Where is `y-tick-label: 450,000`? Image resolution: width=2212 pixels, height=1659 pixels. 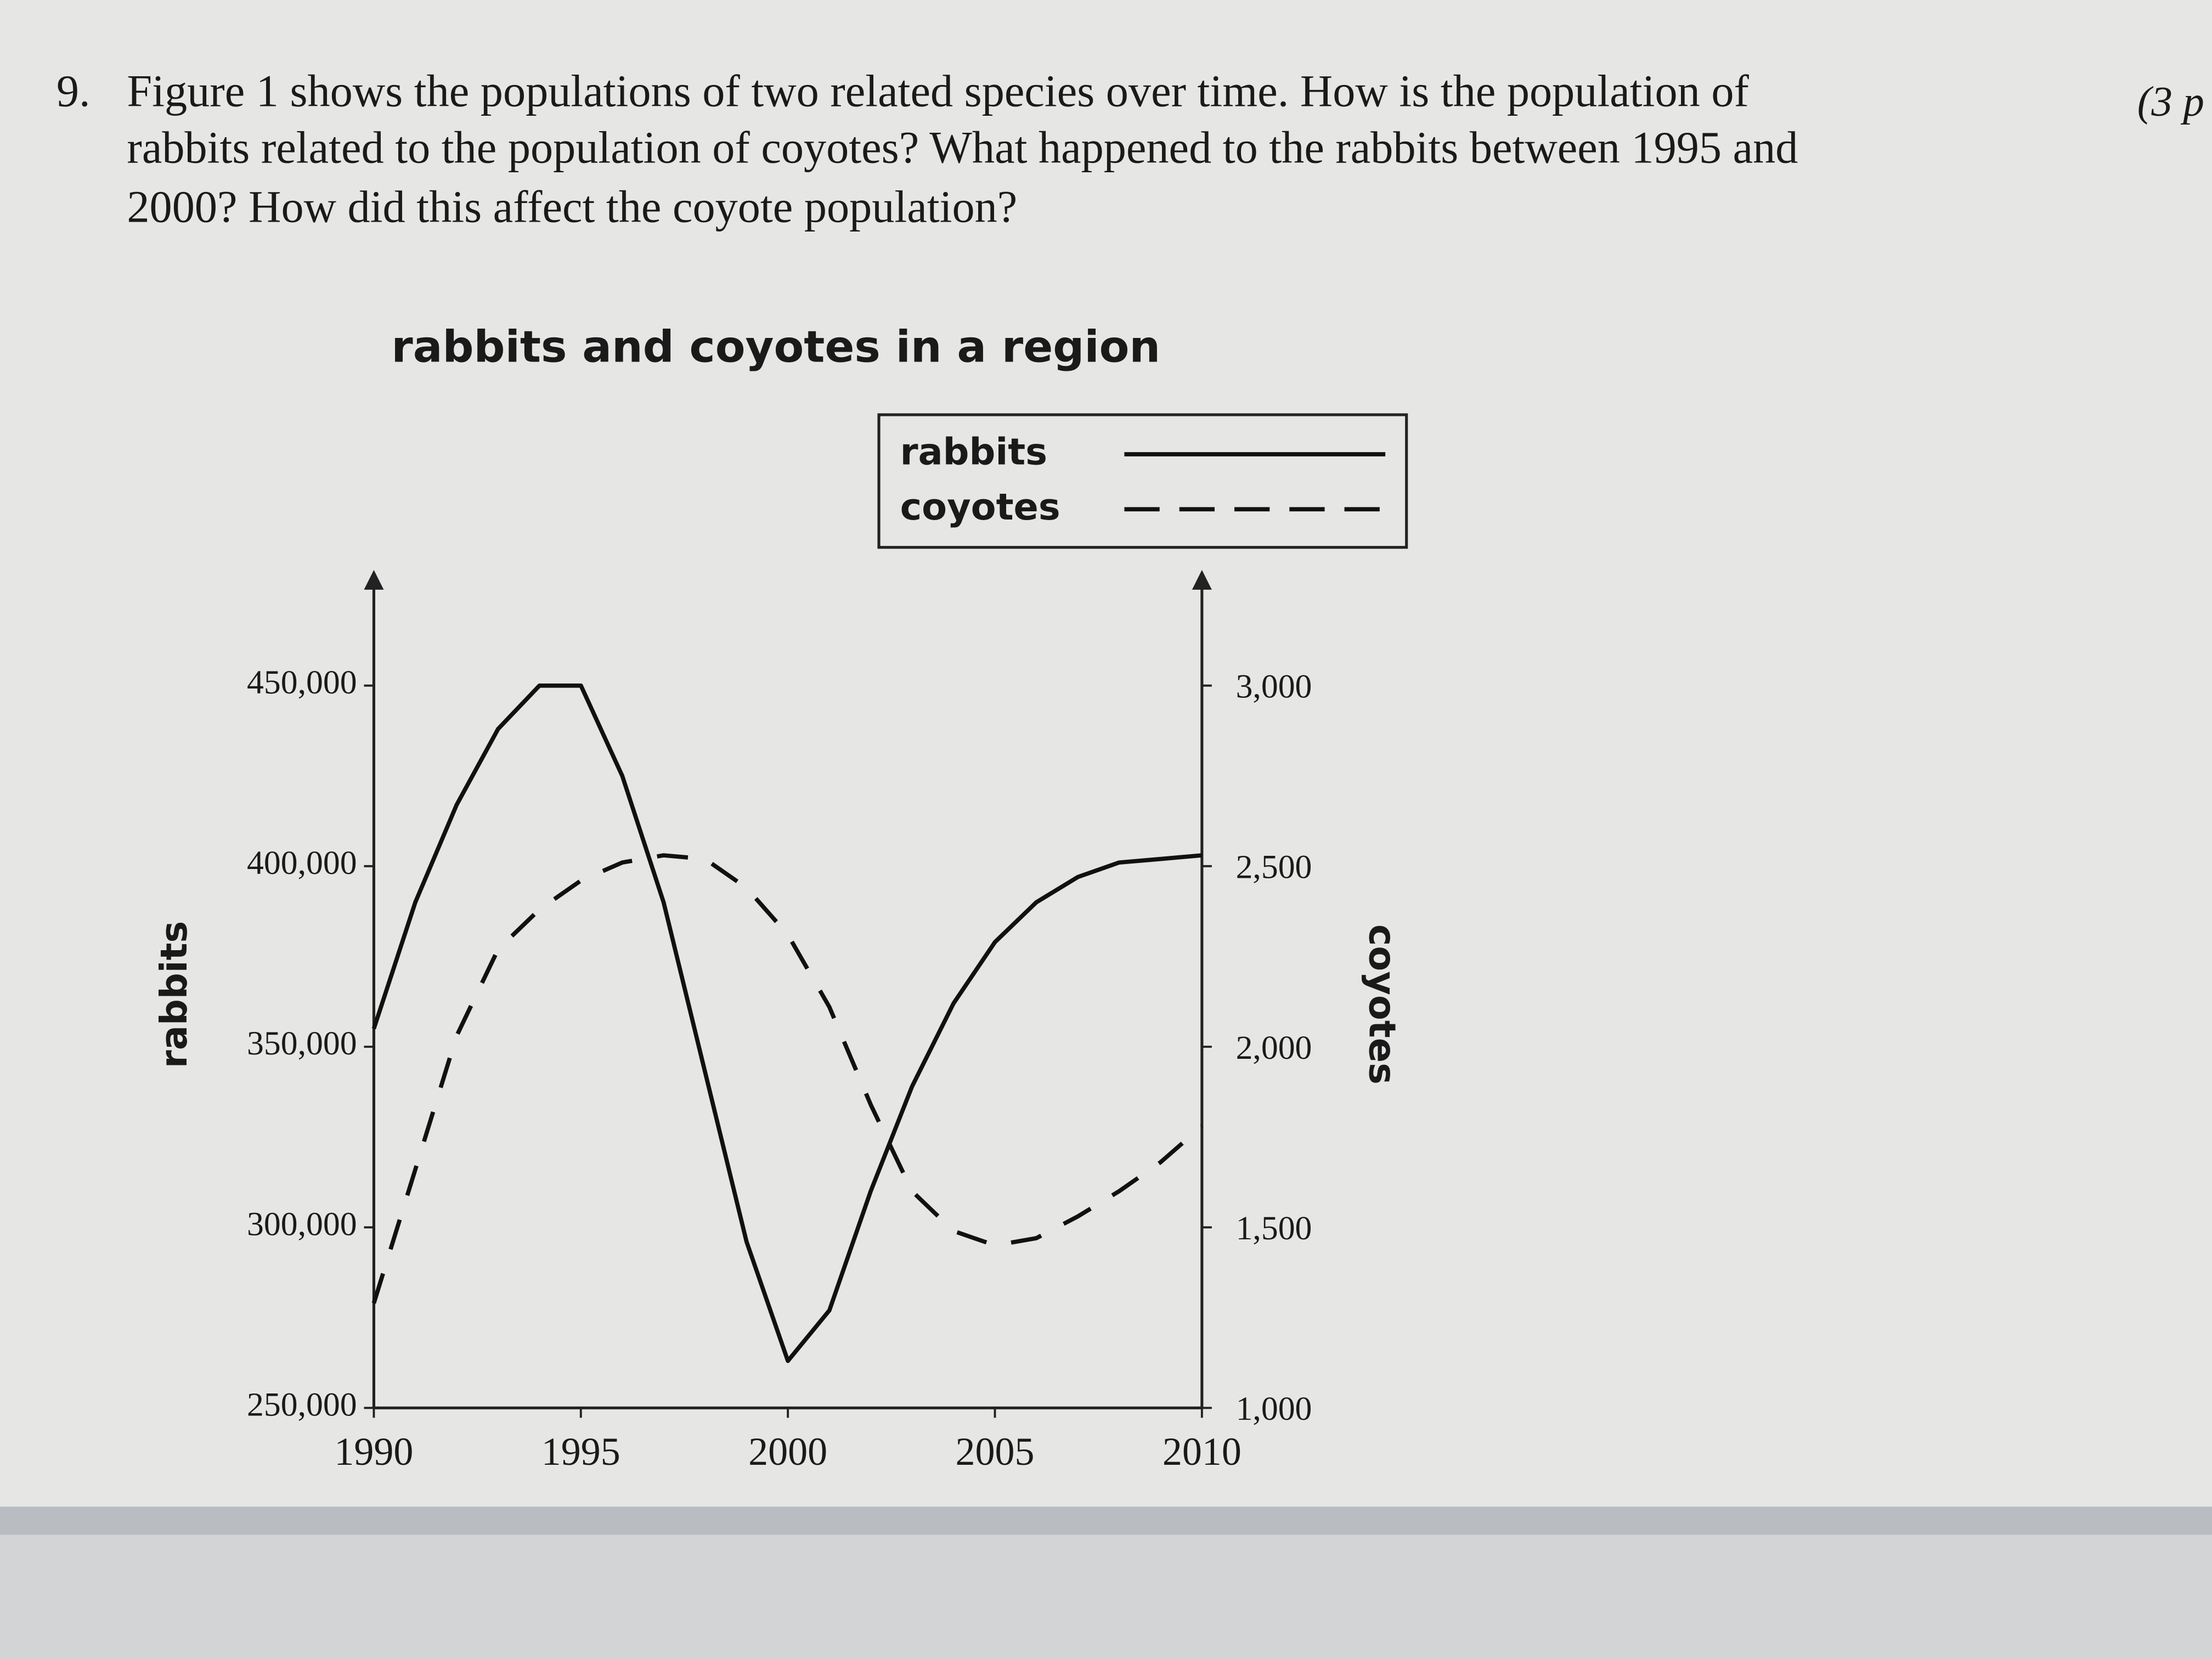
y-tick-label: 450,000 is located at coordinates (302, 682).